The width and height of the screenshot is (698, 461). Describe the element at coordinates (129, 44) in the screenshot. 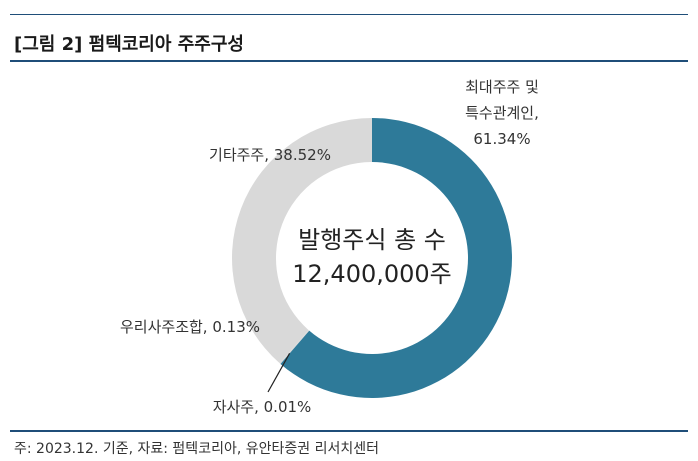

I see `figure-title: [그림 2] 펌텍코리아 주주구성` at that location.